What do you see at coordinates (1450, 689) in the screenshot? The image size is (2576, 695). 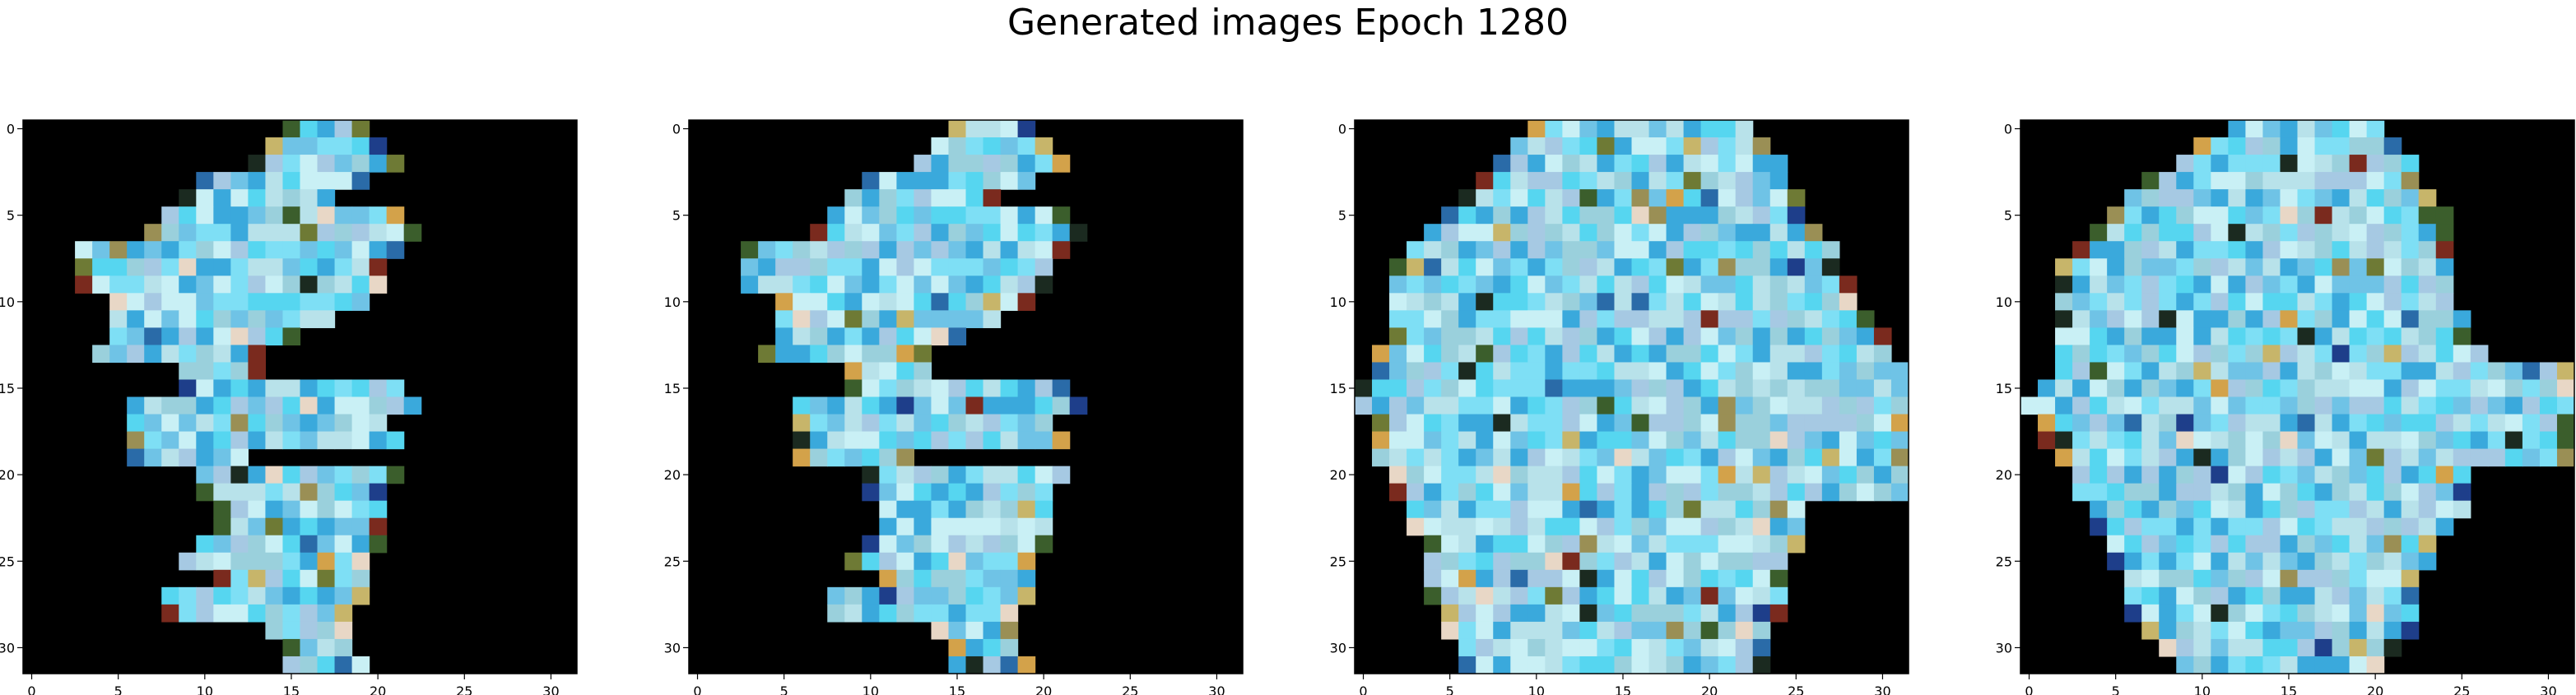 I see `x-tick-label: 5` at bounding box center [1450, 689].